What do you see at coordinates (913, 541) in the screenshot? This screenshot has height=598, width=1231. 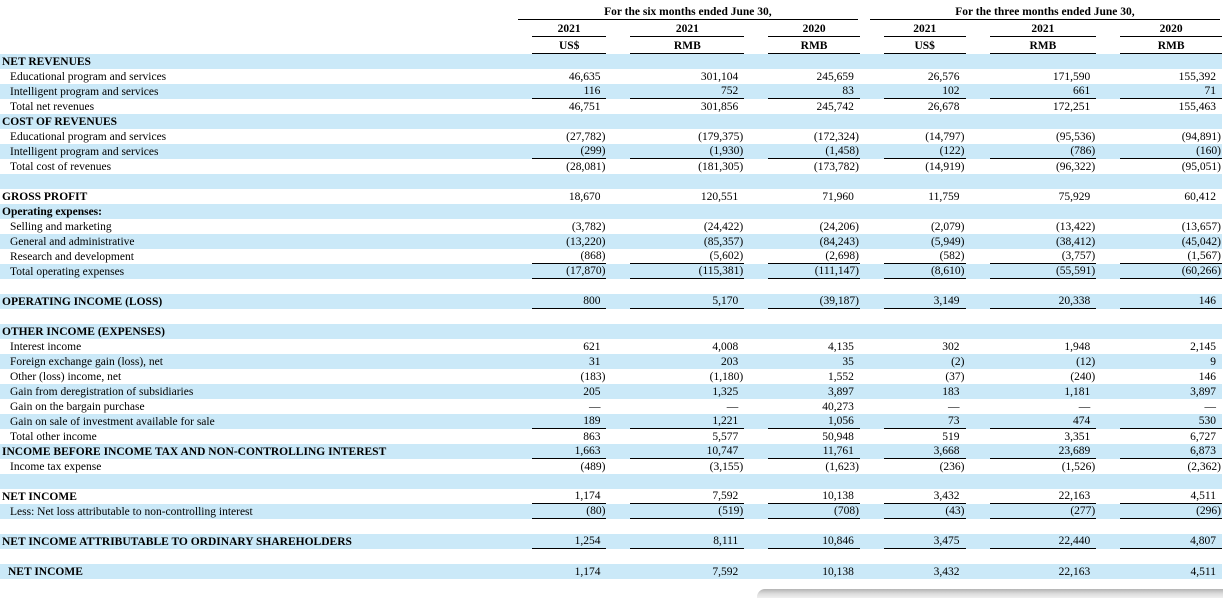 I see `value-cell: 3,475` at bounding box center [913, 541].